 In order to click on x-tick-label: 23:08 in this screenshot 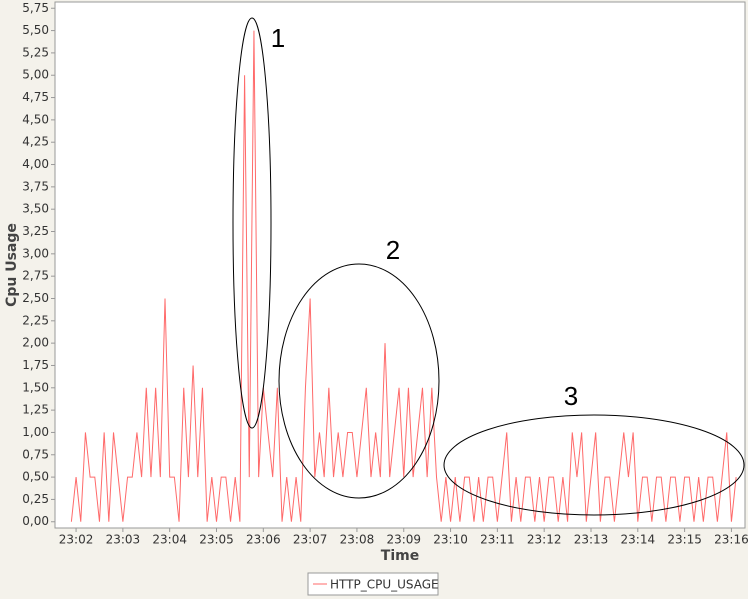, I will do `click(357, 540)`.